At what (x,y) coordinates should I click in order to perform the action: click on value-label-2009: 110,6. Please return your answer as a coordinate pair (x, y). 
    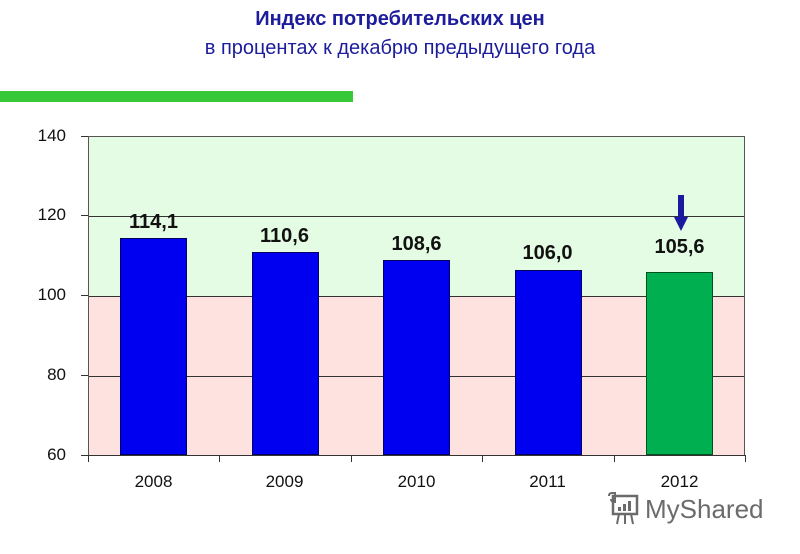
    Looking at the image, I should click on (284, 236).